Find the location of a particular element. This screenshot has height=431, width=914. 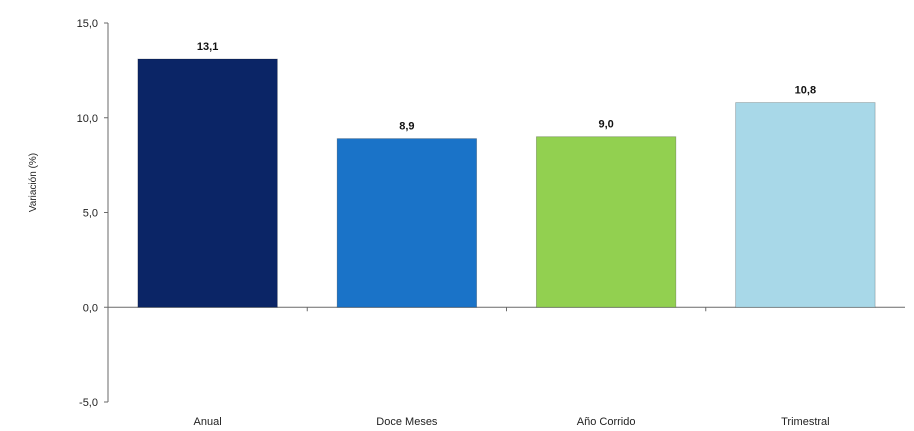

bar-value-label: 9,0 is located at coordinates (605, 125).